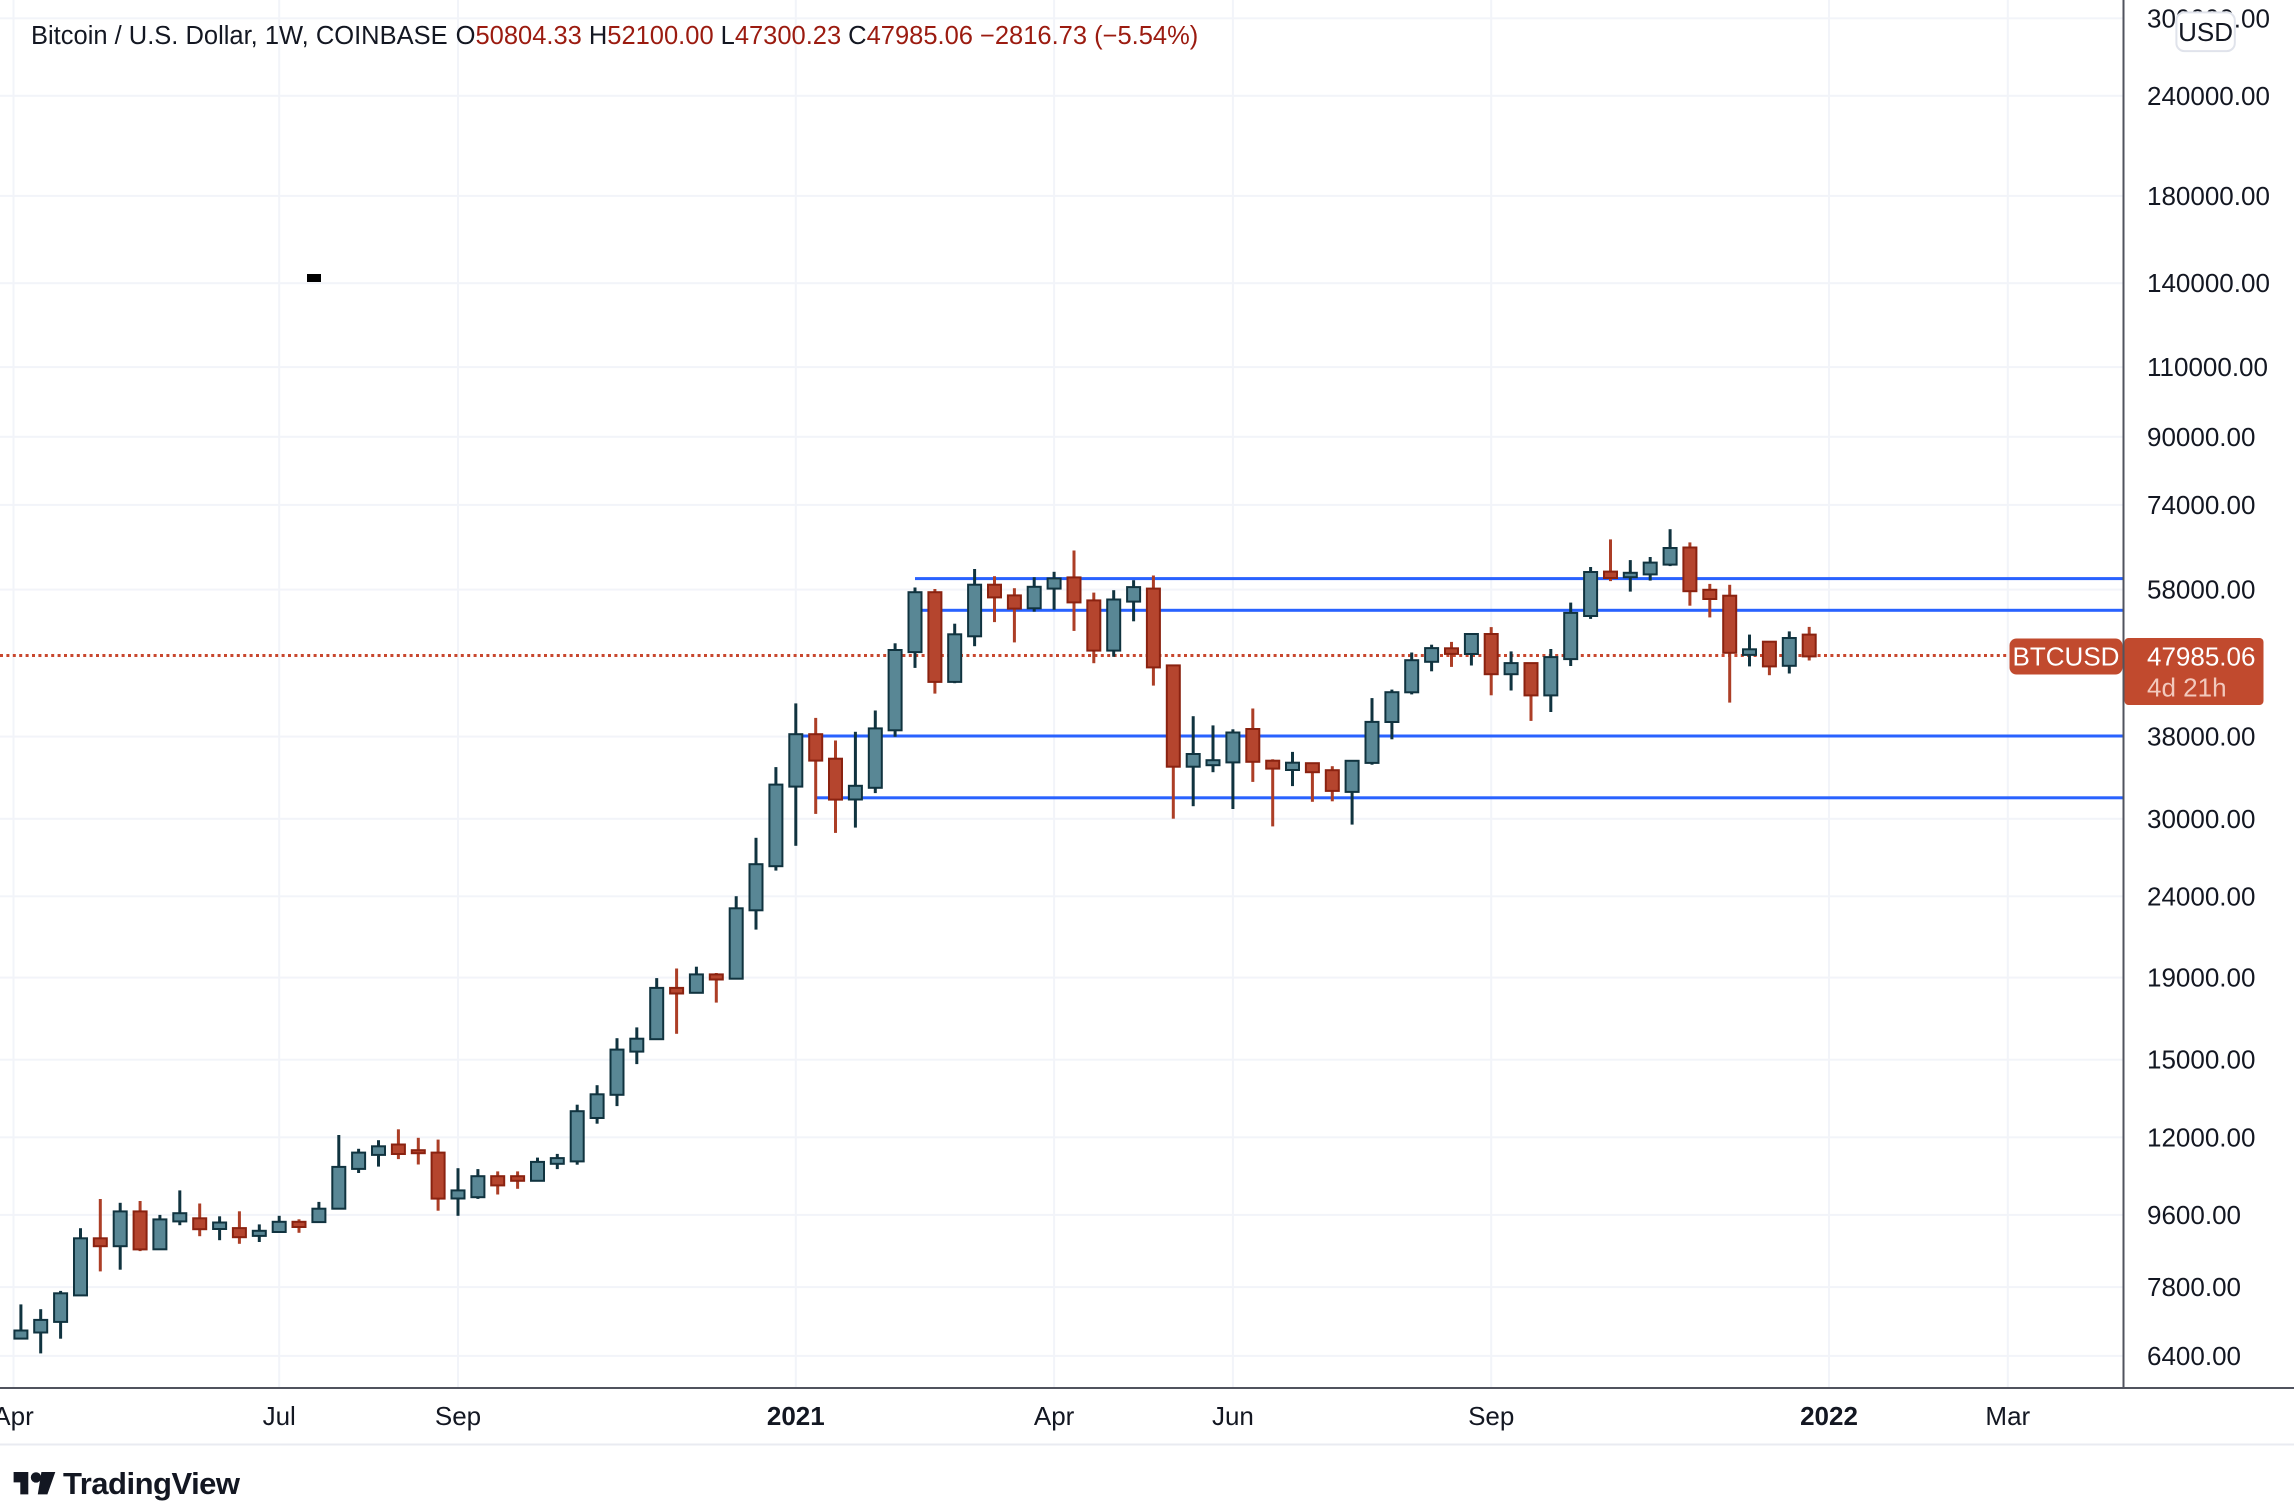 This screenshot has height=1506, width=2294. What do you see at coordinates (2007, 1416) in the screenshot?
I see `svg-text: Mar` at bounding box center [2007, 1416].